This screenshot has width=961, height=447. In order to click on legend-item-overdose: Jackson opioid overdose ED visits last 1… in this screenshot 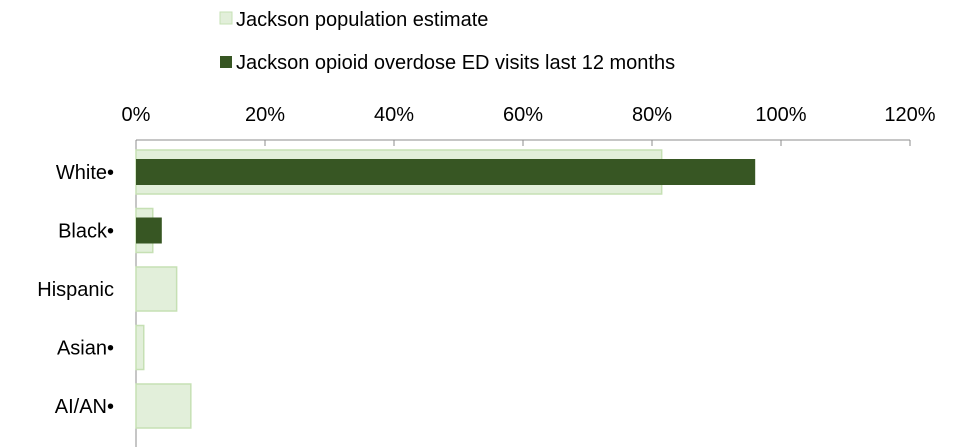, I will do `click(447, 63)`.